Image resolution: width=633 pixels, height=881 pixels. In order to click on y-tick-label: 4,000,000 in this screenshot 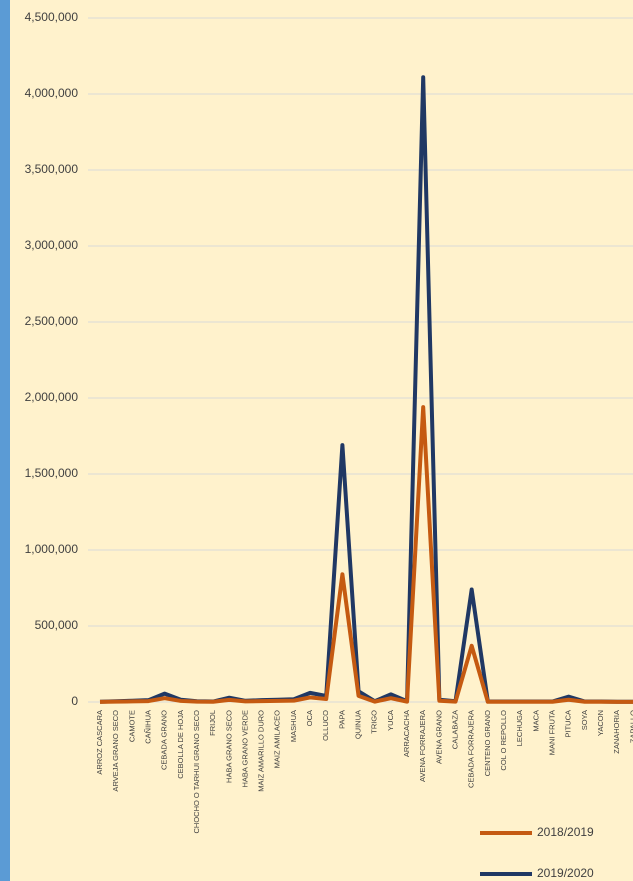, I will do `click(52, 93)`.